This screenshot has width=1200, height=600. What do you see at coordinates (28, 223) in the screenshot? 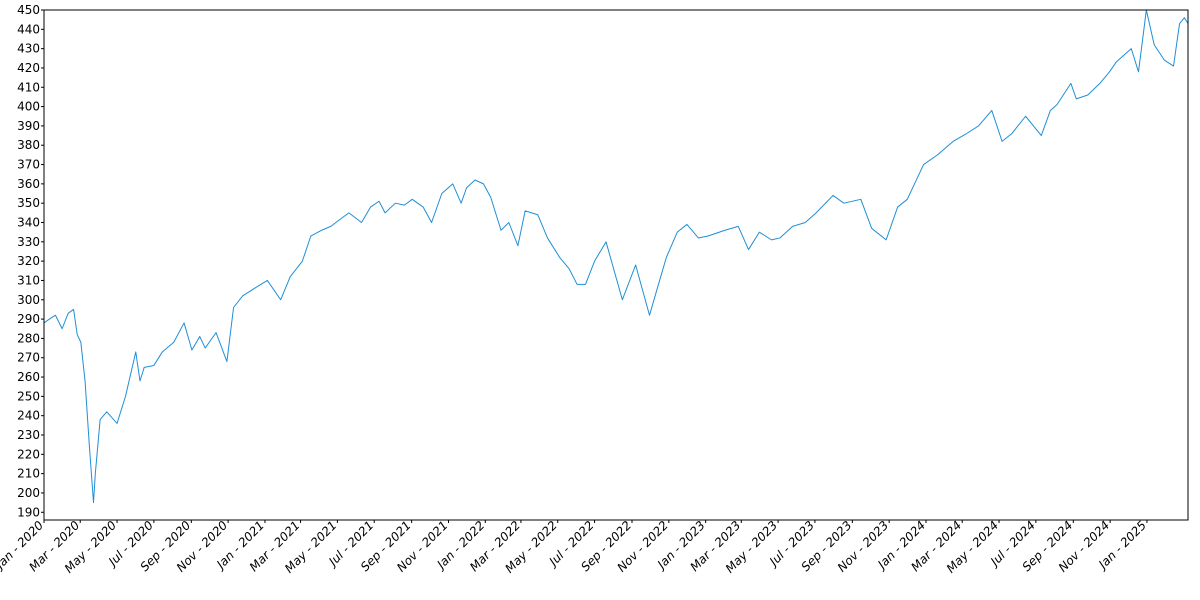
I see `y-tick-label: 340` at bounding box center [28, 223].